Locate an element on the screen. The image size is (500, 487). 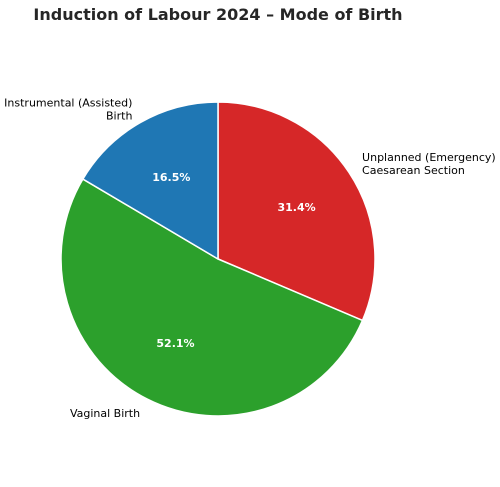
chart-title: Induction of Labour 2024 – Mode of Birth is located at coordinates (217, 14).